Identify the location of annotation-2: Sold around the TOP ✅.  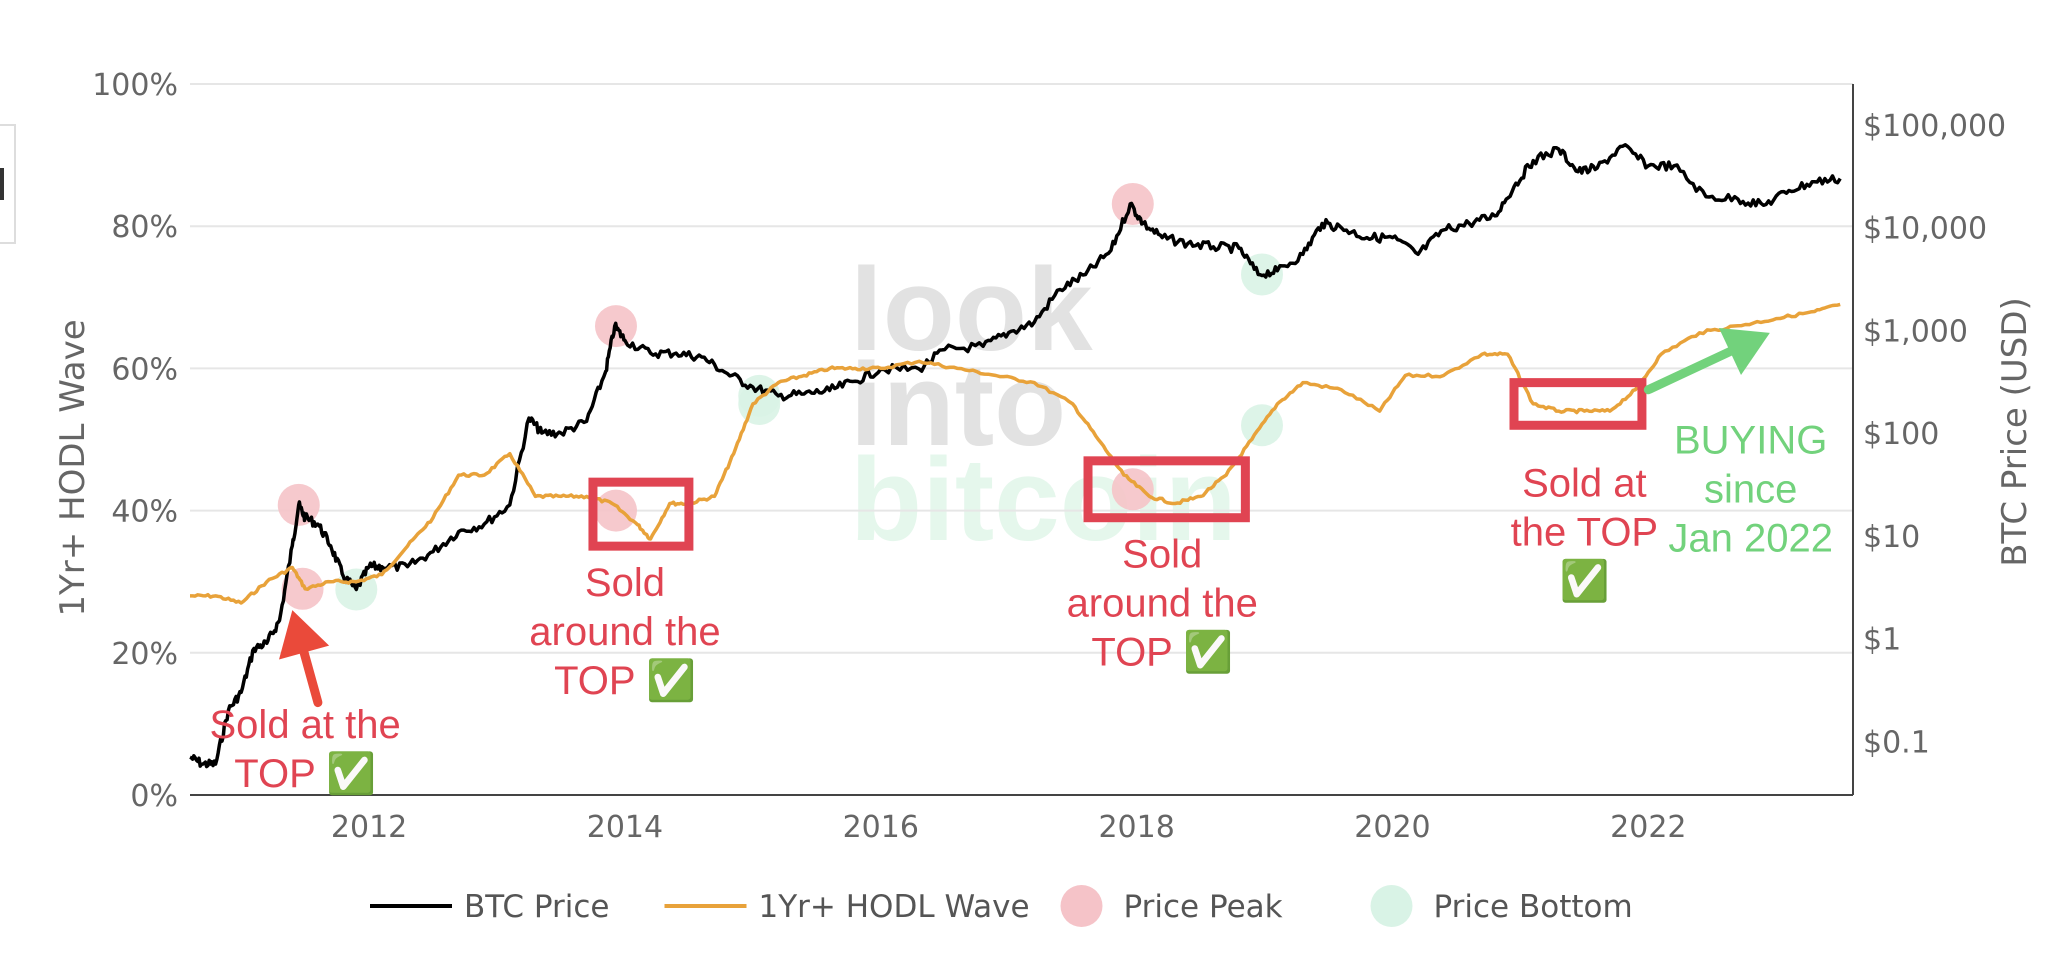
(624, 632).